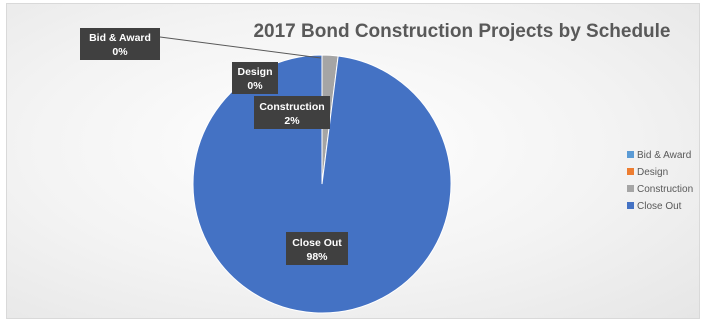 This screenshot has width=704, height=322. Describe the element at coordinates (664, 155) in the screenshot. I see `legend-label-bid-award: Bid & Award` at that location.